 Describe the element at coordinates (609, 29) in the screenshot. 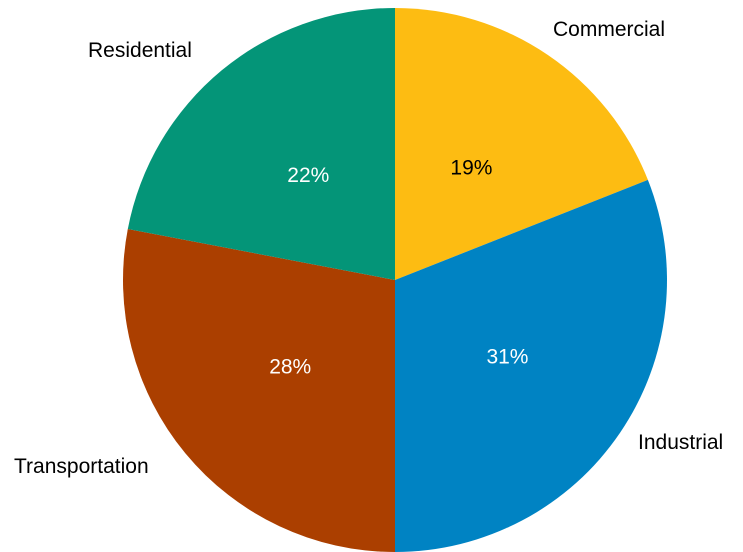

I see `category-label-commercial: Commercial` at that location.